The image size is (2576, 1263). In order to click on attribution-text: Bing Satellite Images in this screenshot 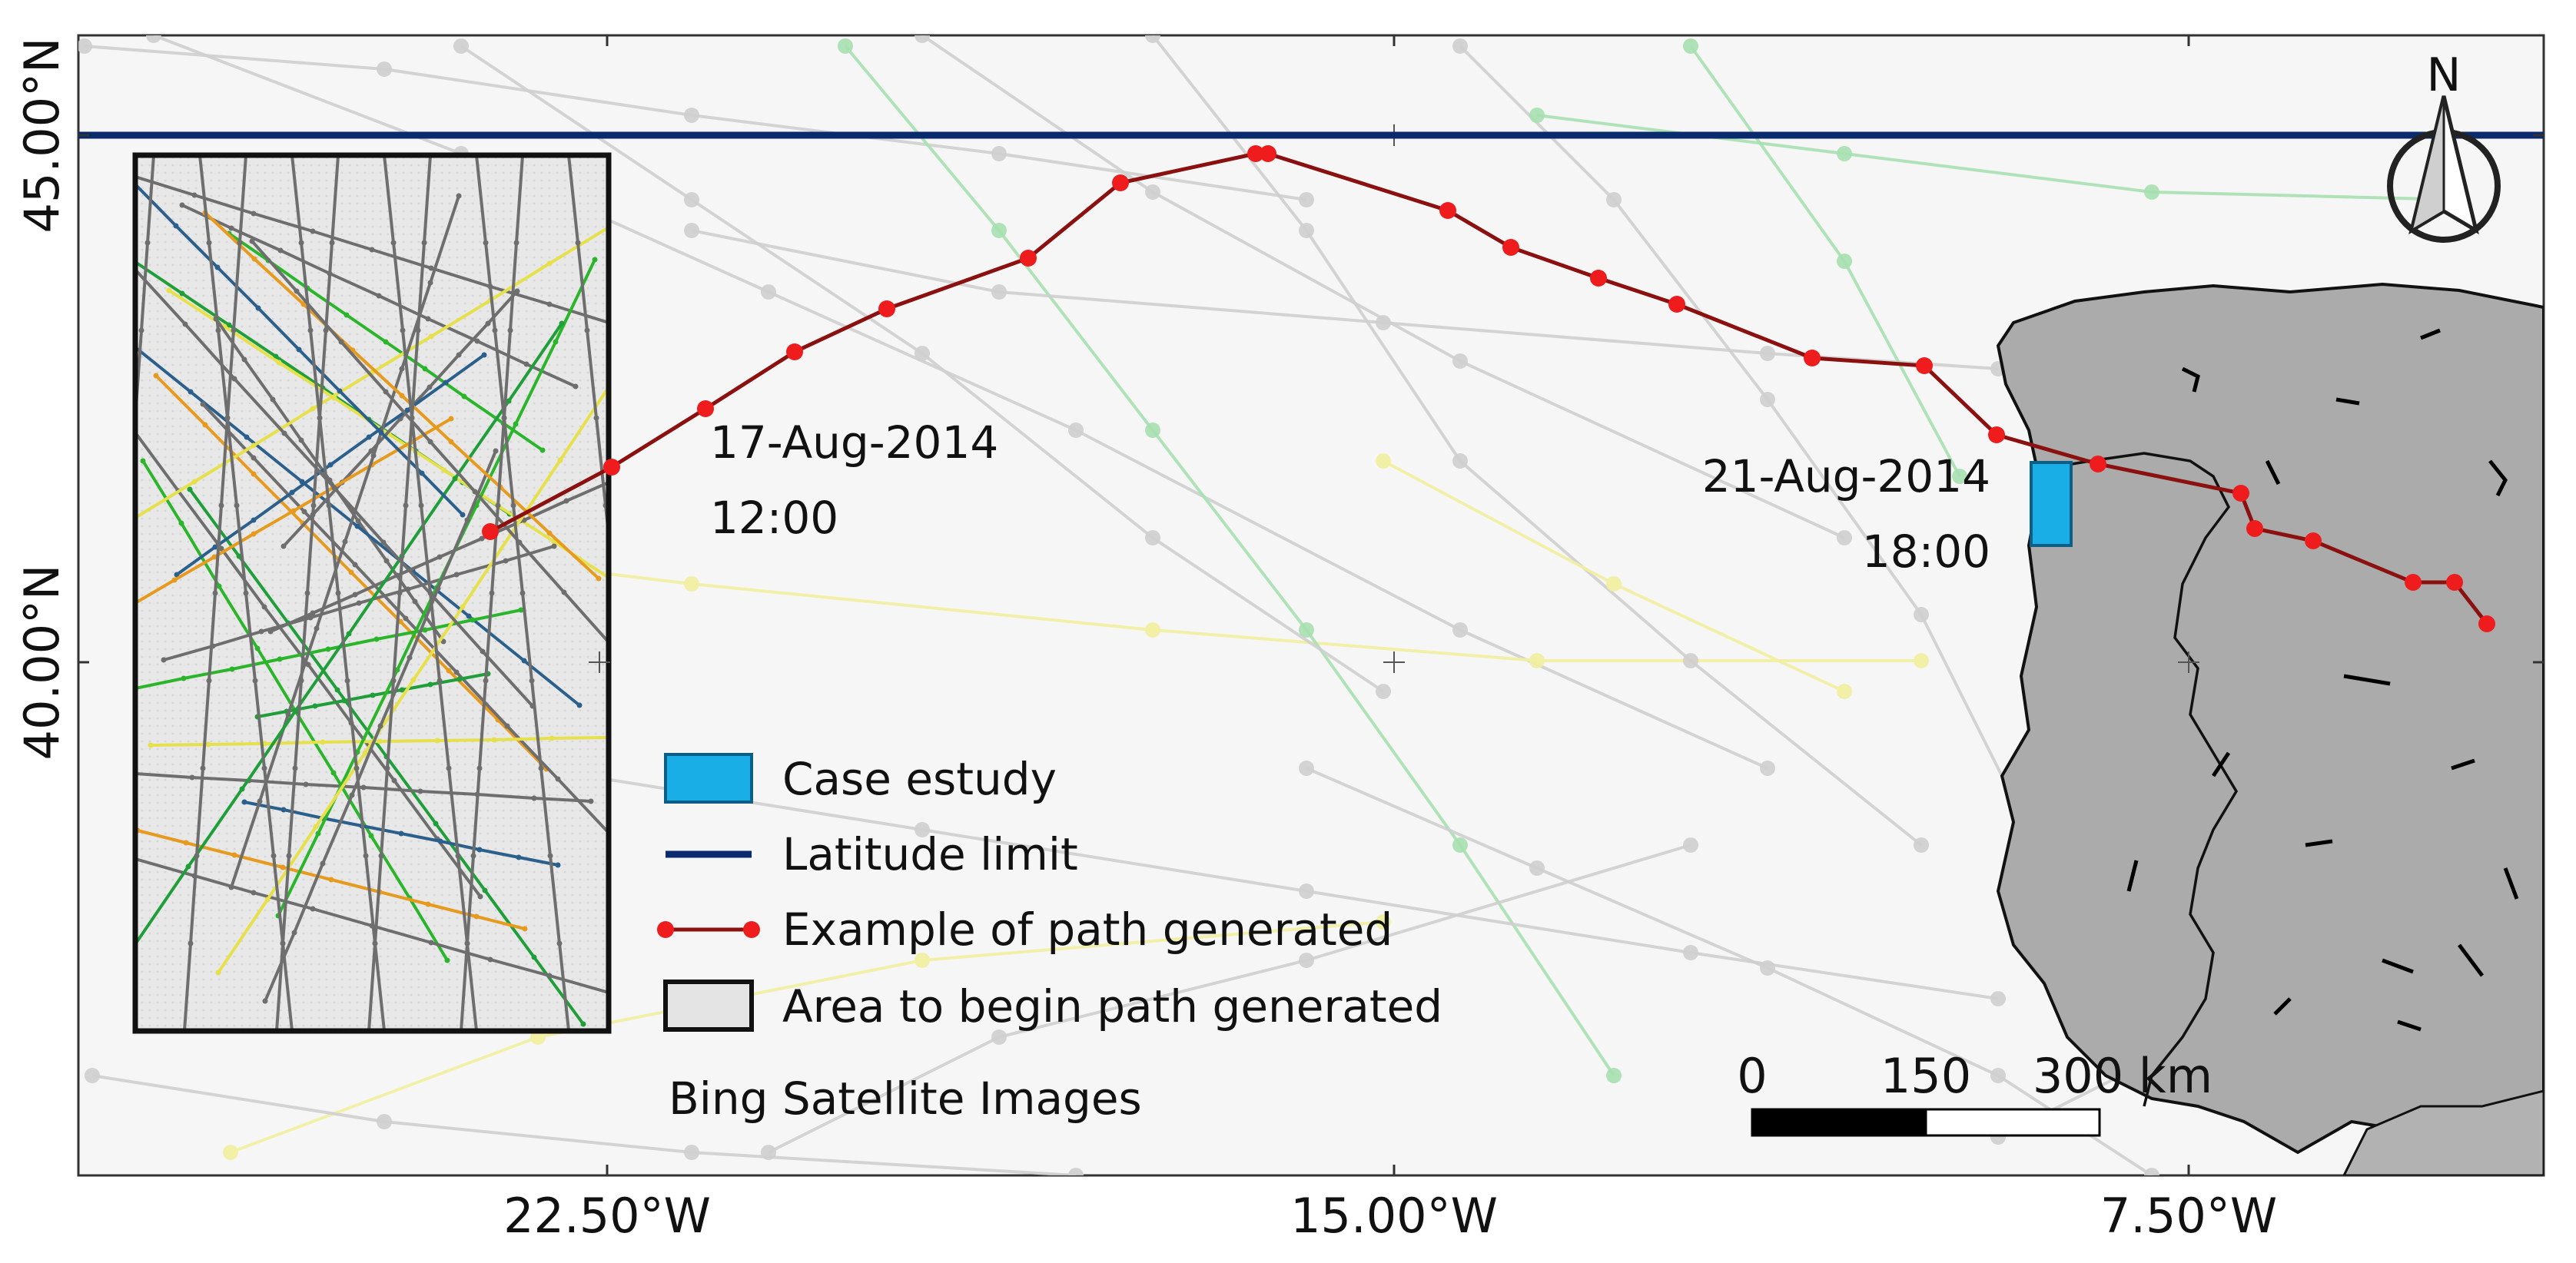, I will do `click(905, 1098)`.